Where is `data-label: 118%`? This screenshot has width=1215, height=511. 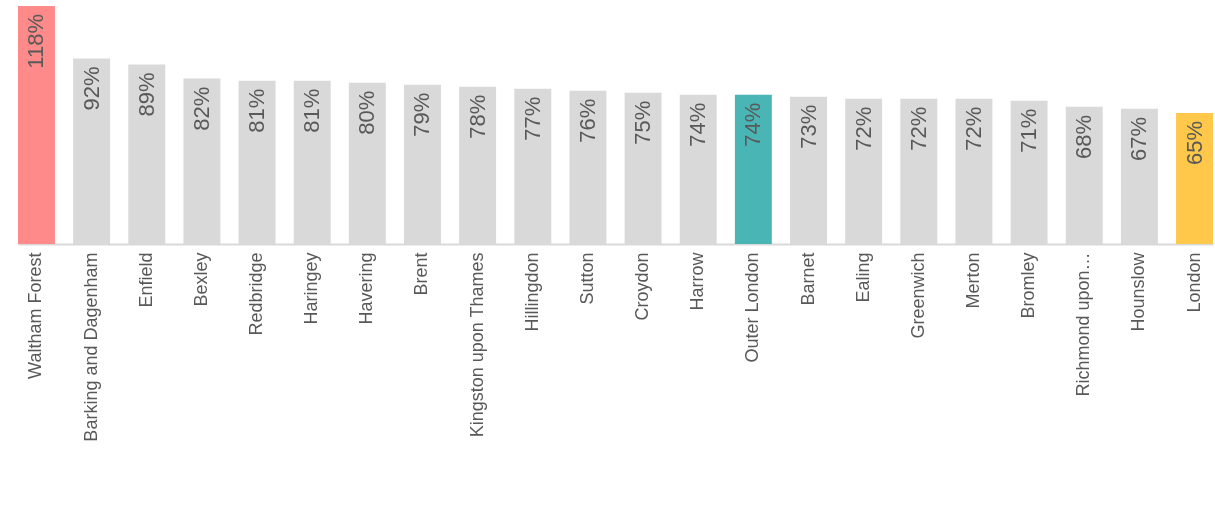
data-label: 118% is located at coordinates (36, 41).